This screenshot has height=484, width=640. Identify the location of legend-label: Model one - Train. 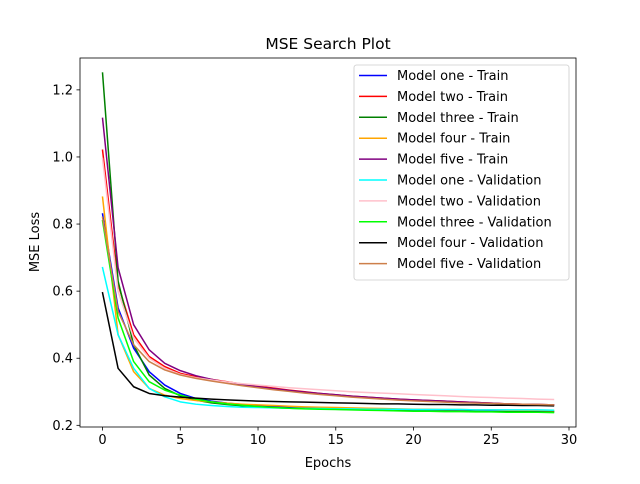
(453, 76).